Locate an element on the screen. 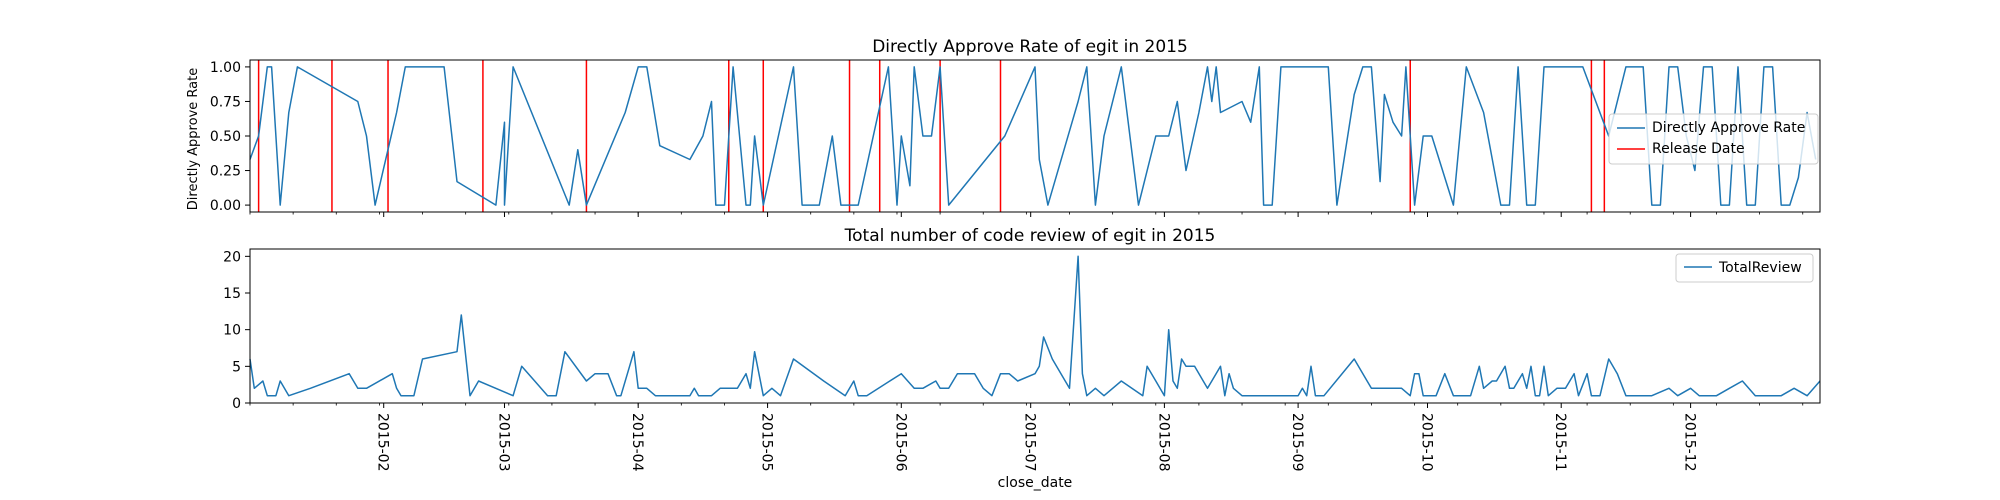 Image resolution: width=2000 pixels, height=500 pixels. total-review-y-tick-label: 5 is located at coordinates (236, 367).